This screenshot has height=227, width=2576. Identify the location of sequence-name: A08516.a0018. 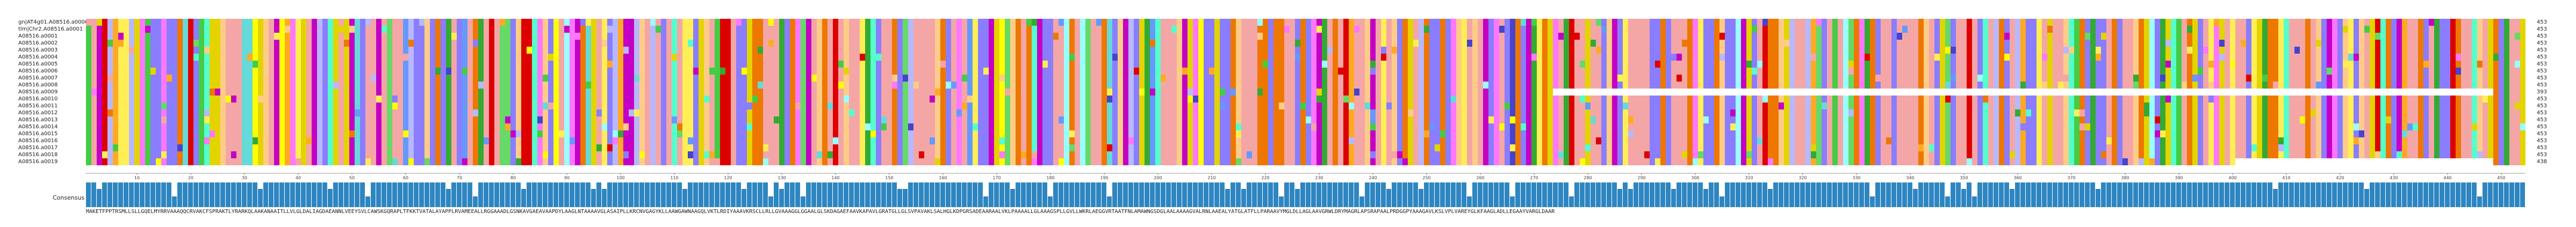
(38, 155).